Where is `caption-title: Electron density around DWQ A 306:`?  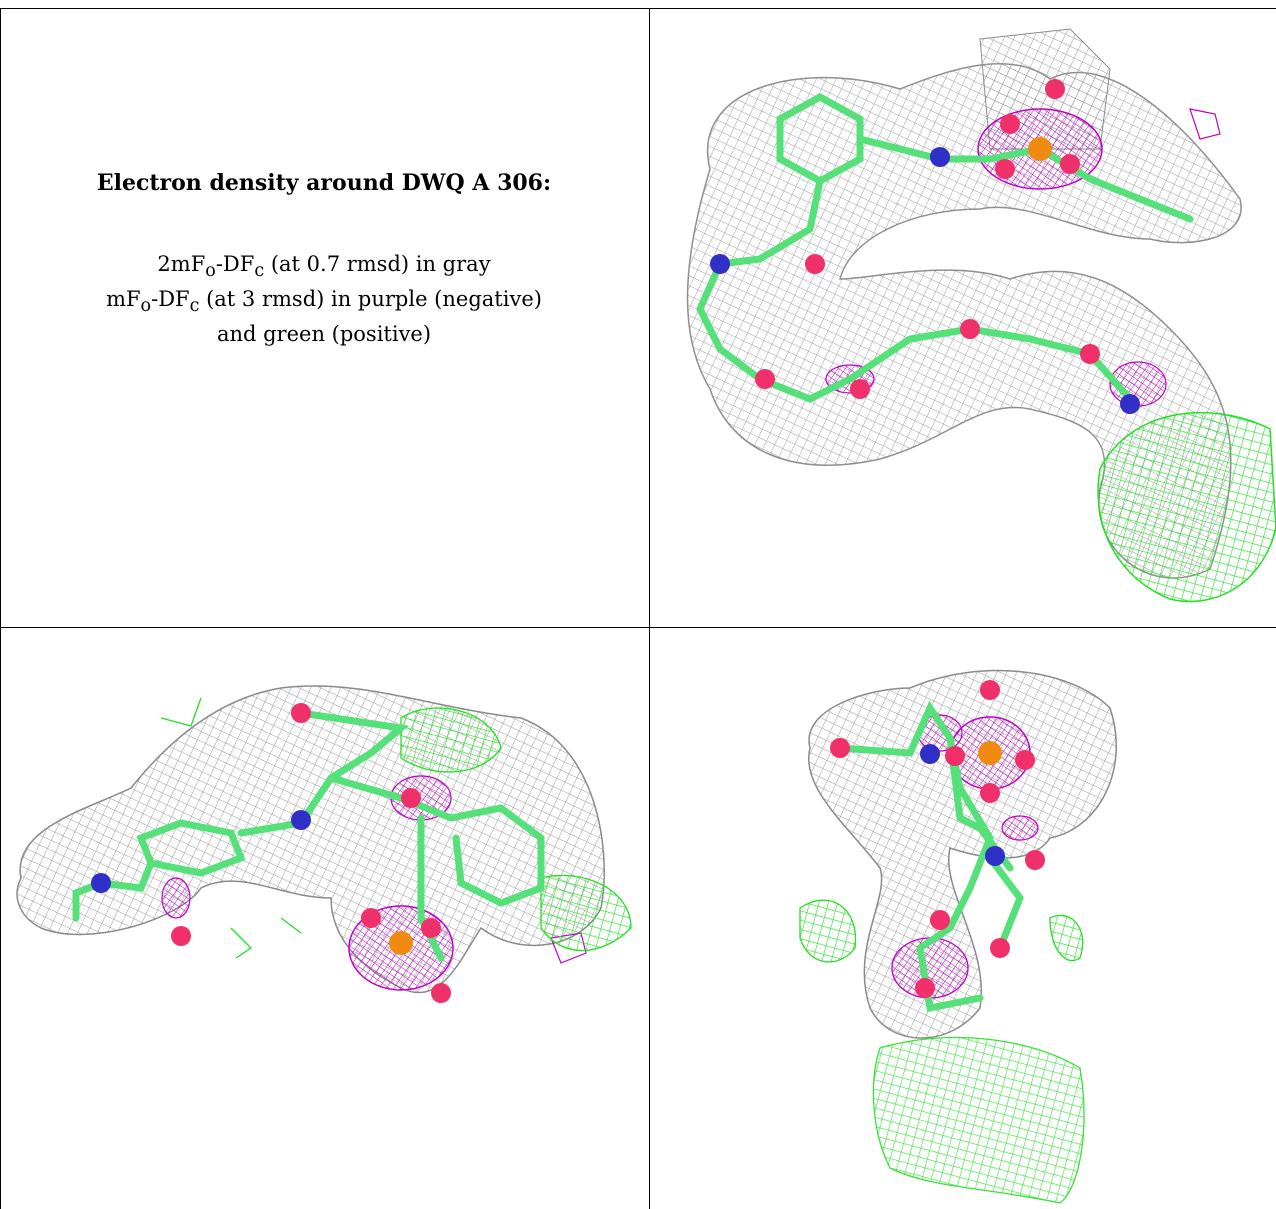
caption-title: Electron density around DWQ A 306: is located at coordinates (324, 183).